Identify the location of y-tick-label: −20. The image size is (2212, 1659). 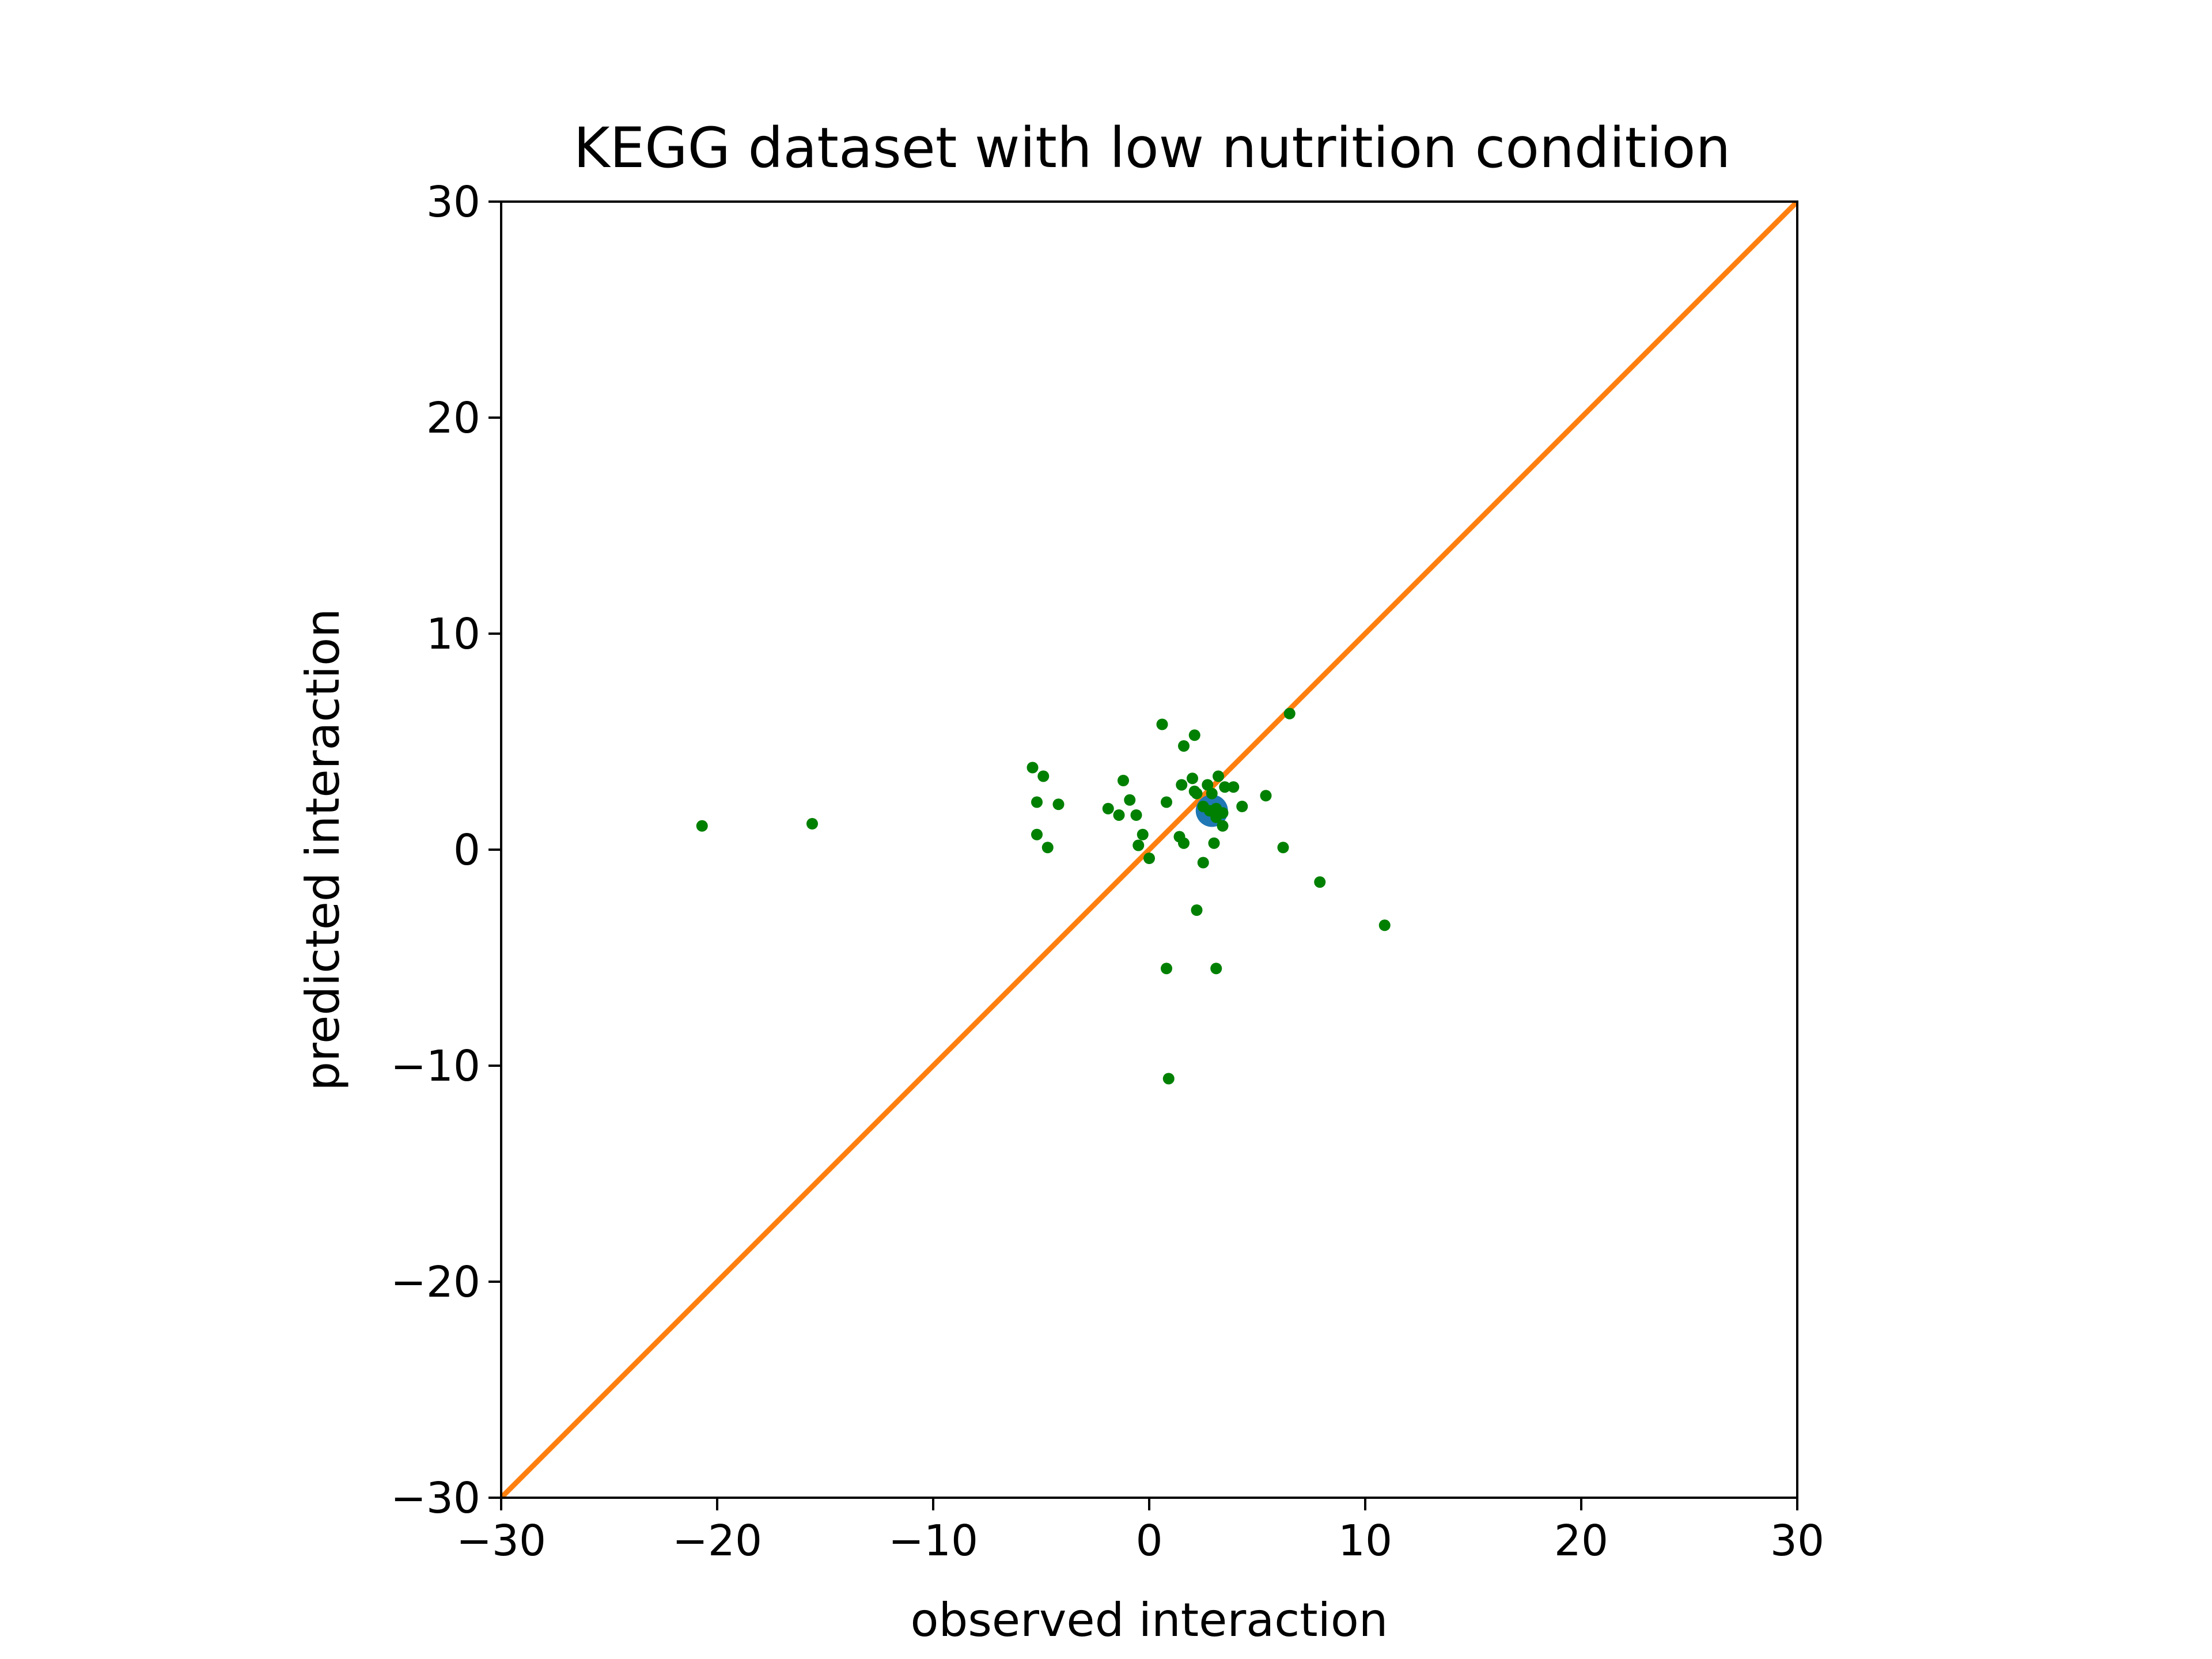
(435, 1282).